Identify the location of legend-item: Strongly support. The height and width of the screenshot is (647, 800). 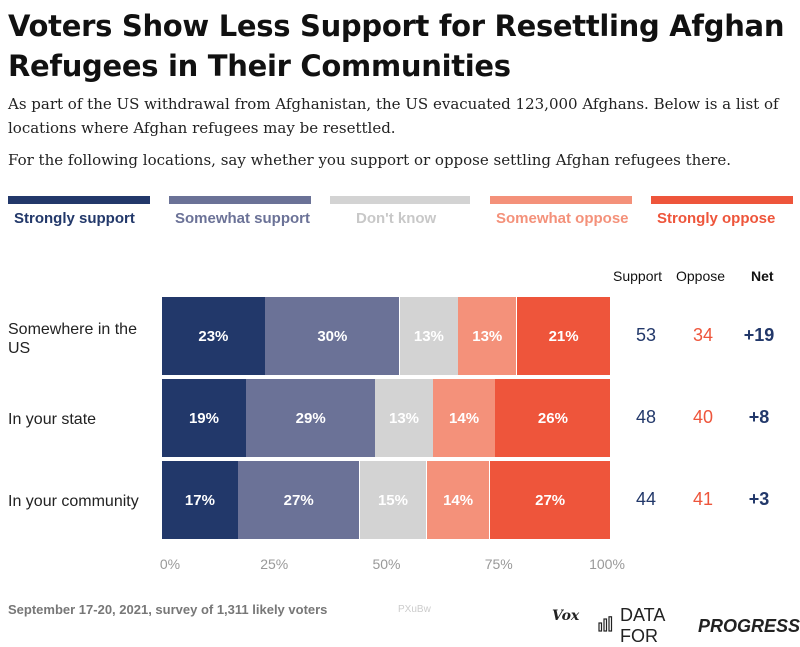
(79, 226).